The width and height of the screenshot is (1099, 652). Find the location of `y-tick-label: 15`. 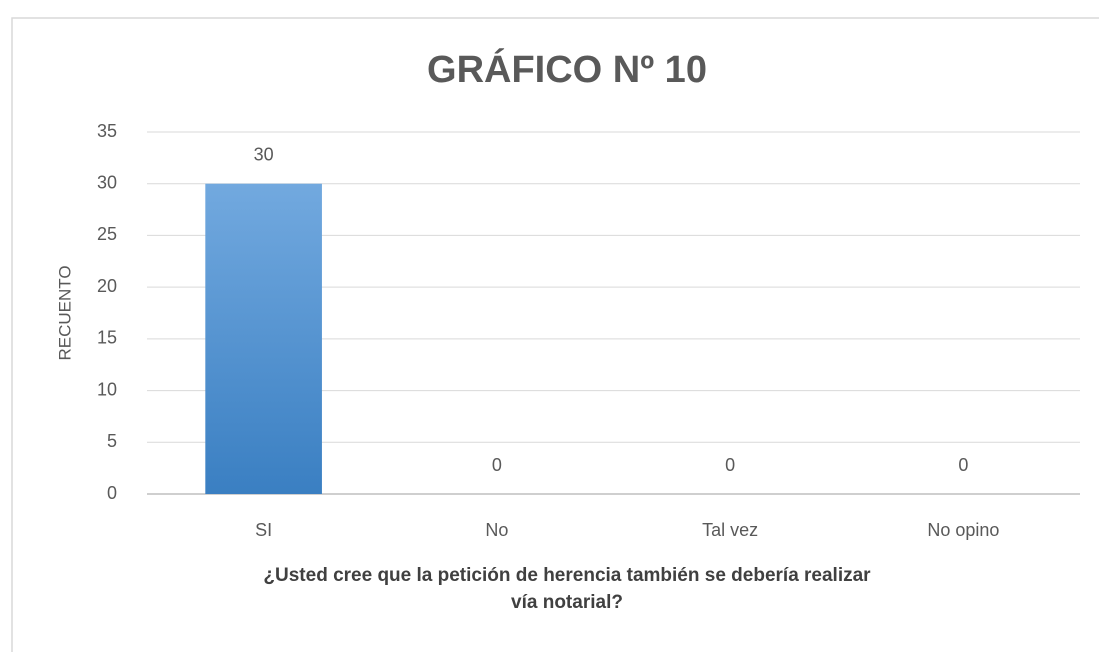

y-tick-label: 15 is located at coordinates (107, 338).